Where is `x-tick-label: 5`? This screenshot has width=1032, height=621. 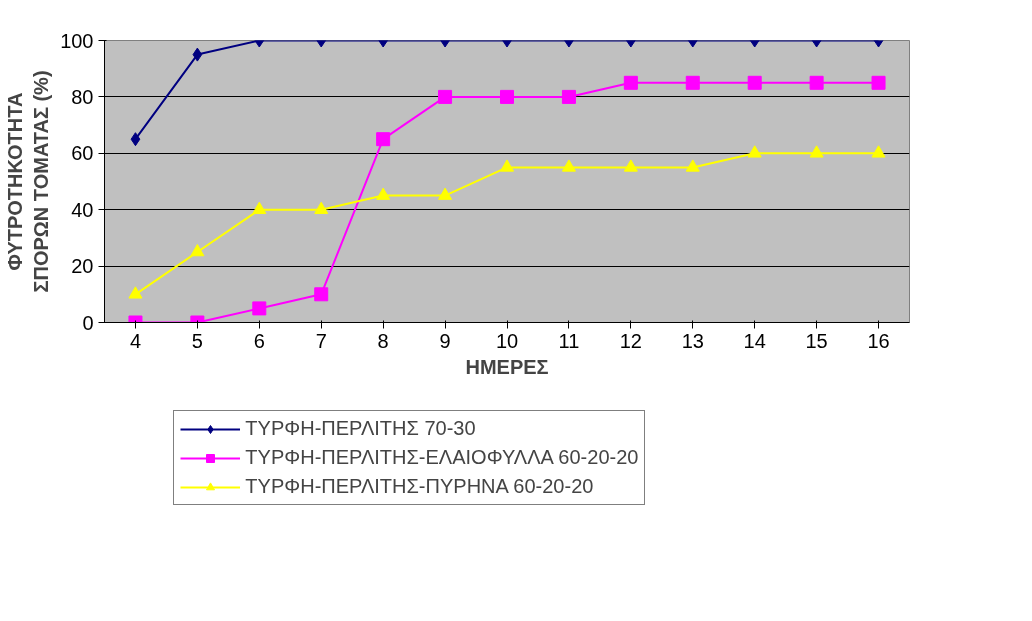 x-tick-label: 5 is located at coordinates (197, 340).